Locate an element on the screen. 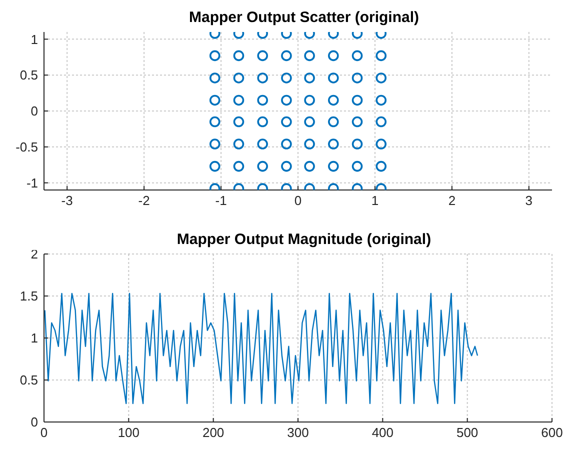 This screenshot has height=465, width=588. x-tick-label: -3 is located at coordinates (67, 200).